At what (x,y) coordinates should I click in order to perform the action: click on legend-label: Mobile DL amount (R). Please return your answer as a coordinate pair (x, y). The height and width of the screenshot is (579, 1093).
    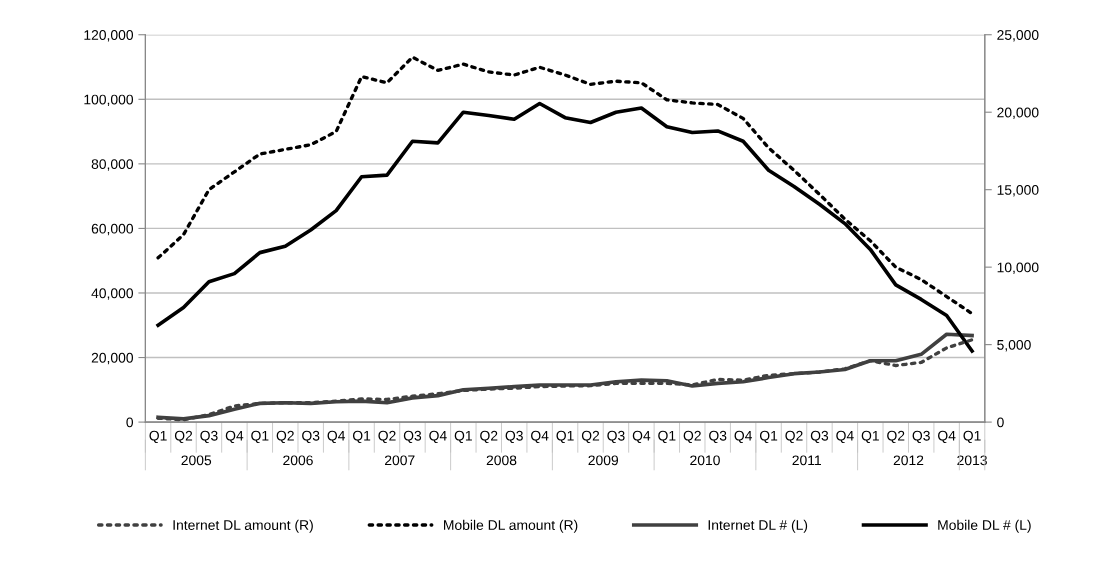
    Looking at the image, I should click on (511, 526).